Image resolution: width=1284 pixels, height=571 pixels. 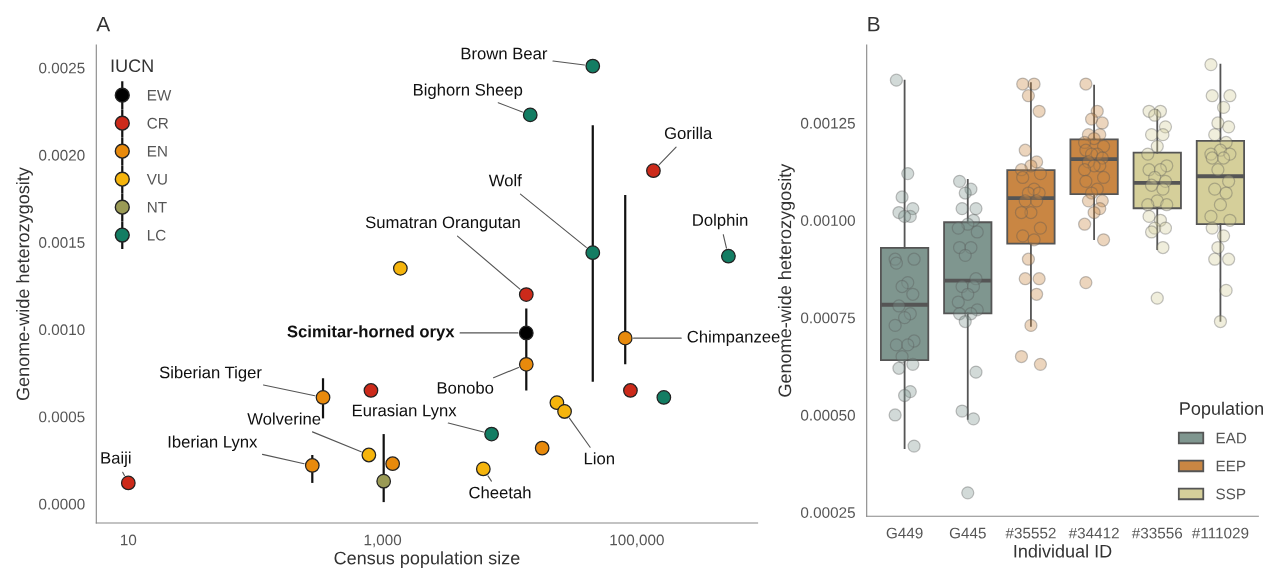 I want to click on annotation: Siberian Tiger, so click(x=210, y=374).